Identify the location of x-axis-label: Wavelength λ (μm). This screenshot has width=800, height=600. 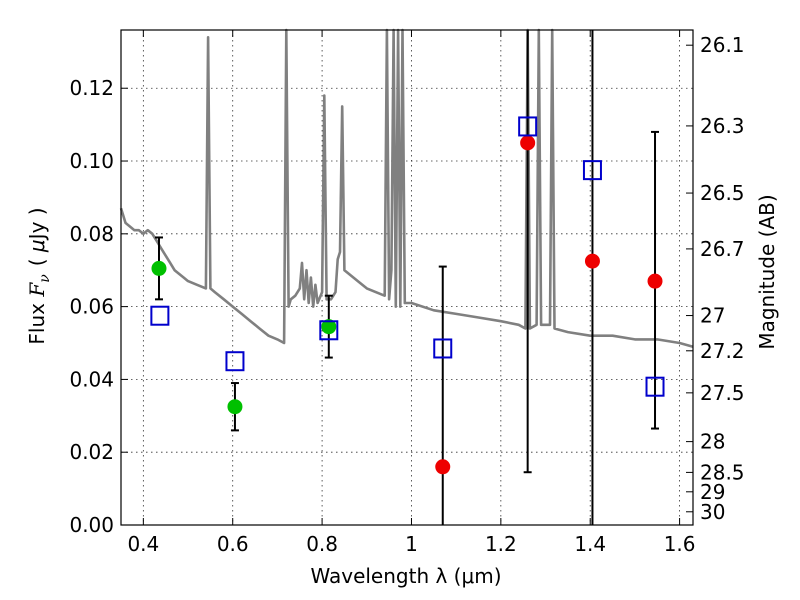
(405, 576).